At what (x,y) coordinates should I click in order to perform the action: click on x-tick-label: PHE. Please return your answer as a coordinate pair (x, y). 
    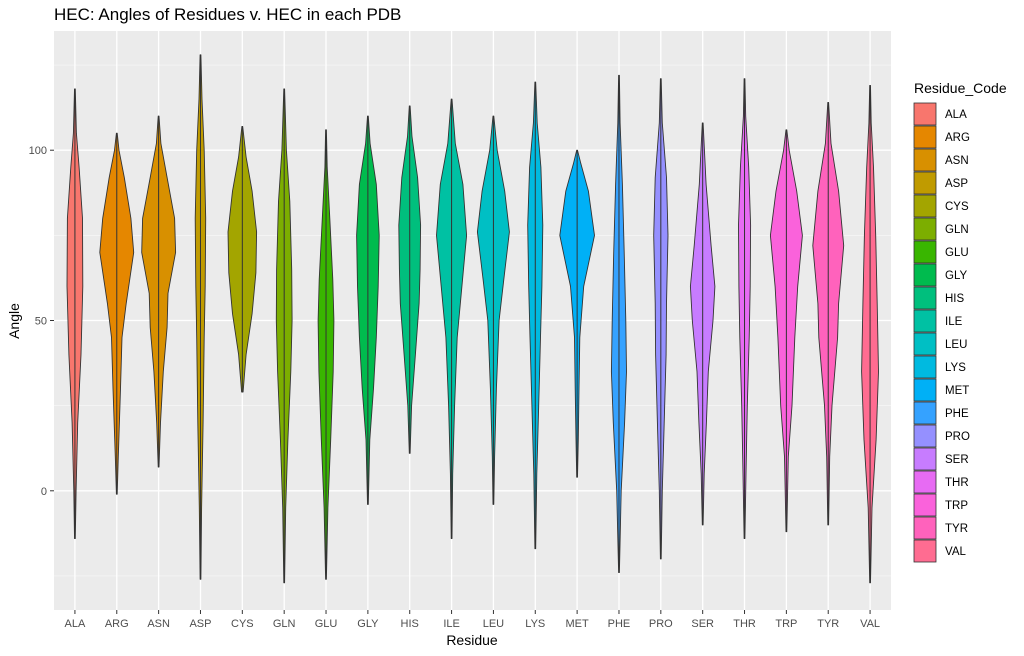
    Looking at the image, I should click on (619, 624).